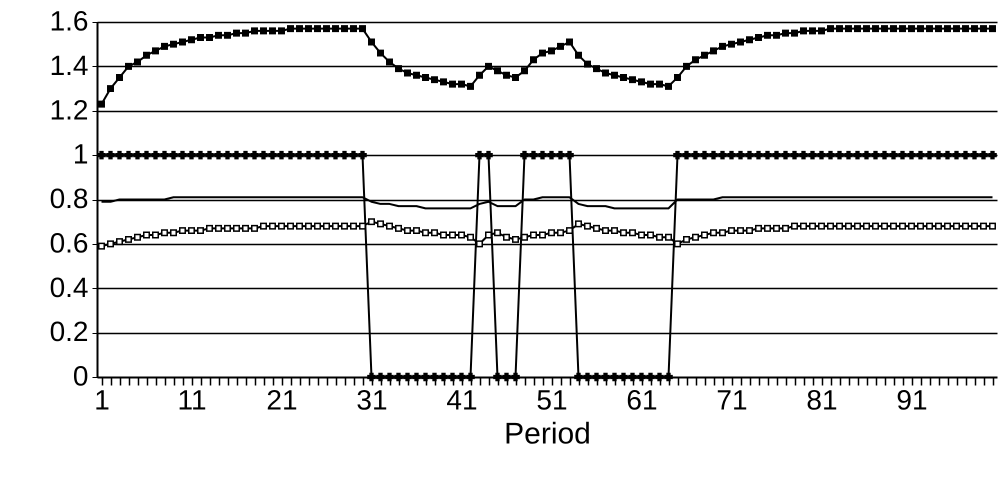  Describe the element at coordinates (69, 332) in the screenshot. I see `y-tick-label: 0.2` at that location.